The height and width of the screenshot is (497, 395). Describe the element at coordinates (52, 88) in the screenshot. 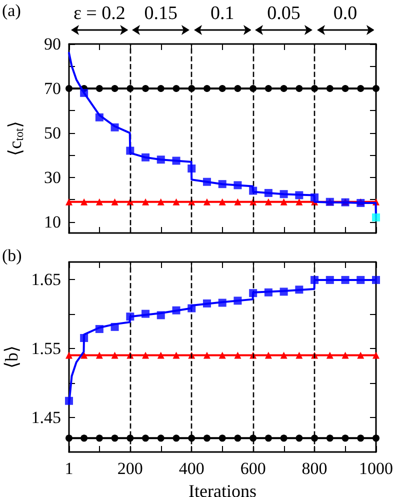

I see `y-tick-label: 70` at that location.